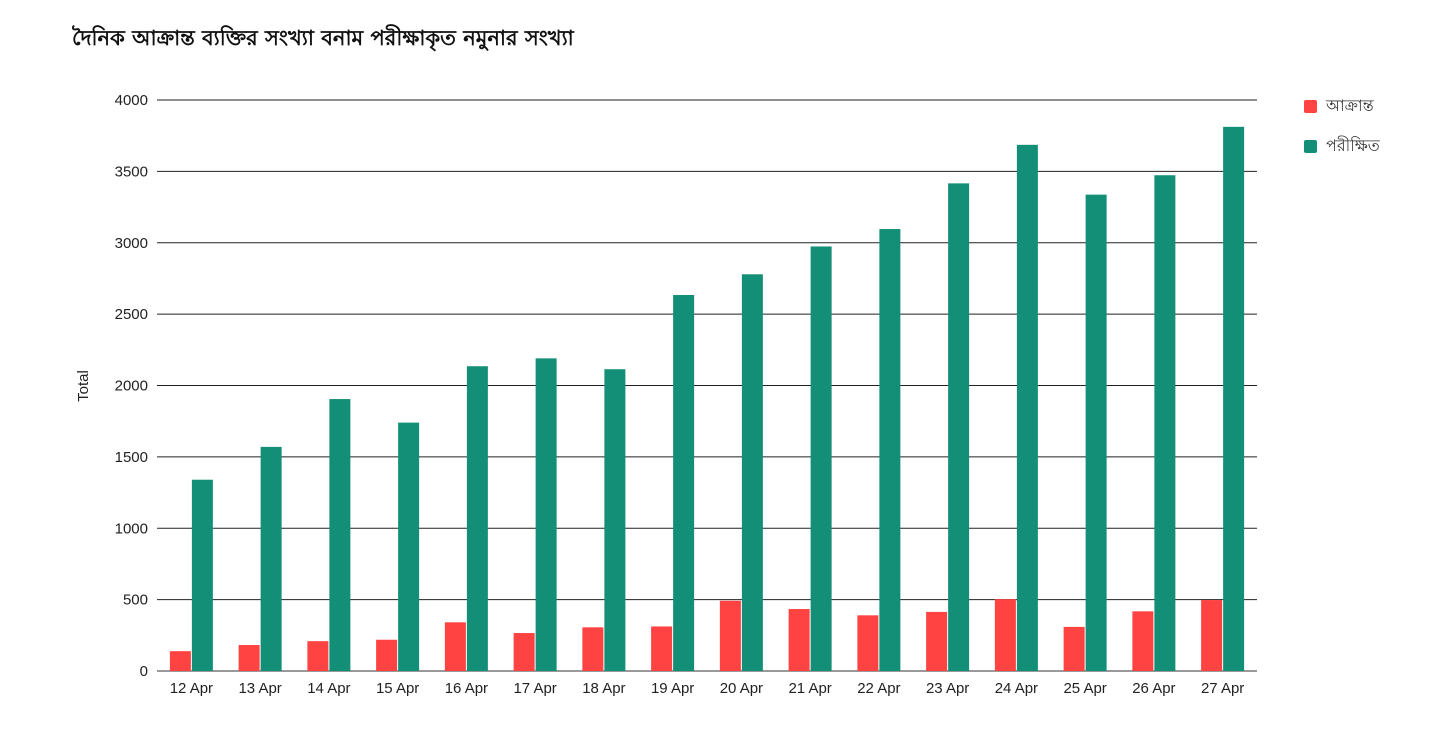 The height and width of the screenshot is (730, 1452). What do you see at coordinates (328, 688) in the screenshot?
I see `x-tick-label: 14 Apr` at bounding box center [328, 688].